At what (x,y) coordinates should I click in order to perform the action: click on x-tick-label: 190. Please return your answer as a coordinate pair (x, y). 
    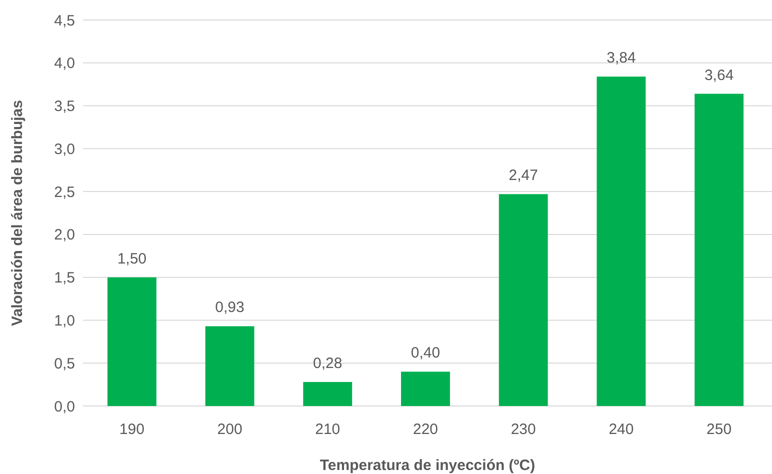
    Looking at the image, I should click on (131, 429).